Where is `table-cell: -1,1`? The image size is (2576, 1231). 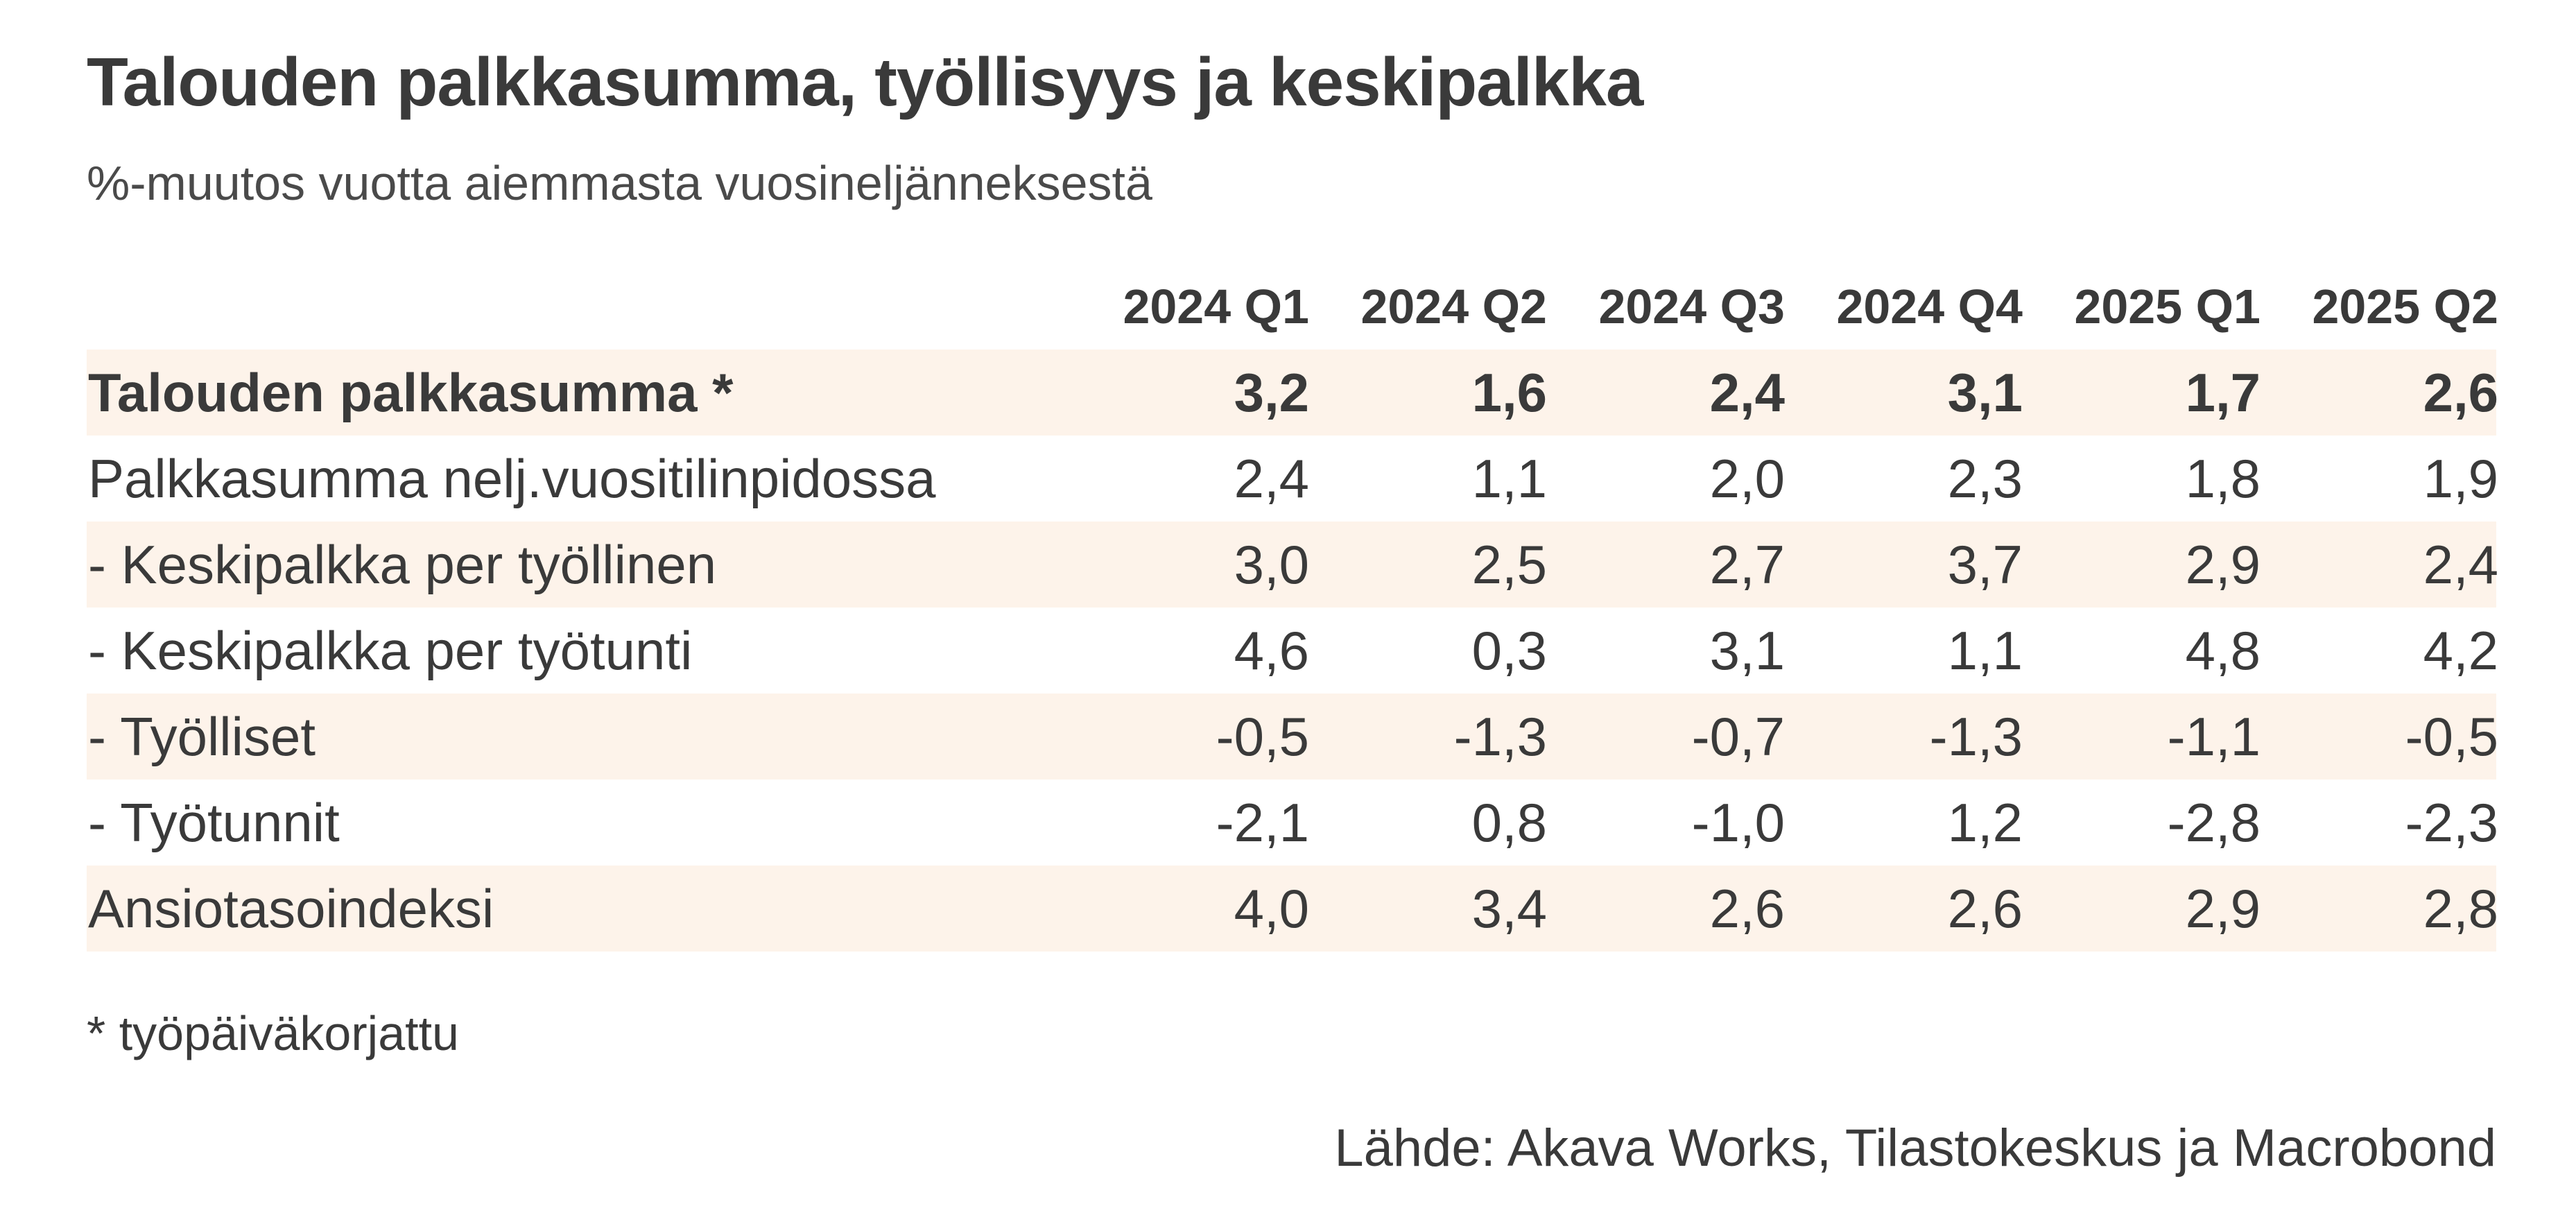
table-cell: -1,1 is located at coordinates (2214, 736).